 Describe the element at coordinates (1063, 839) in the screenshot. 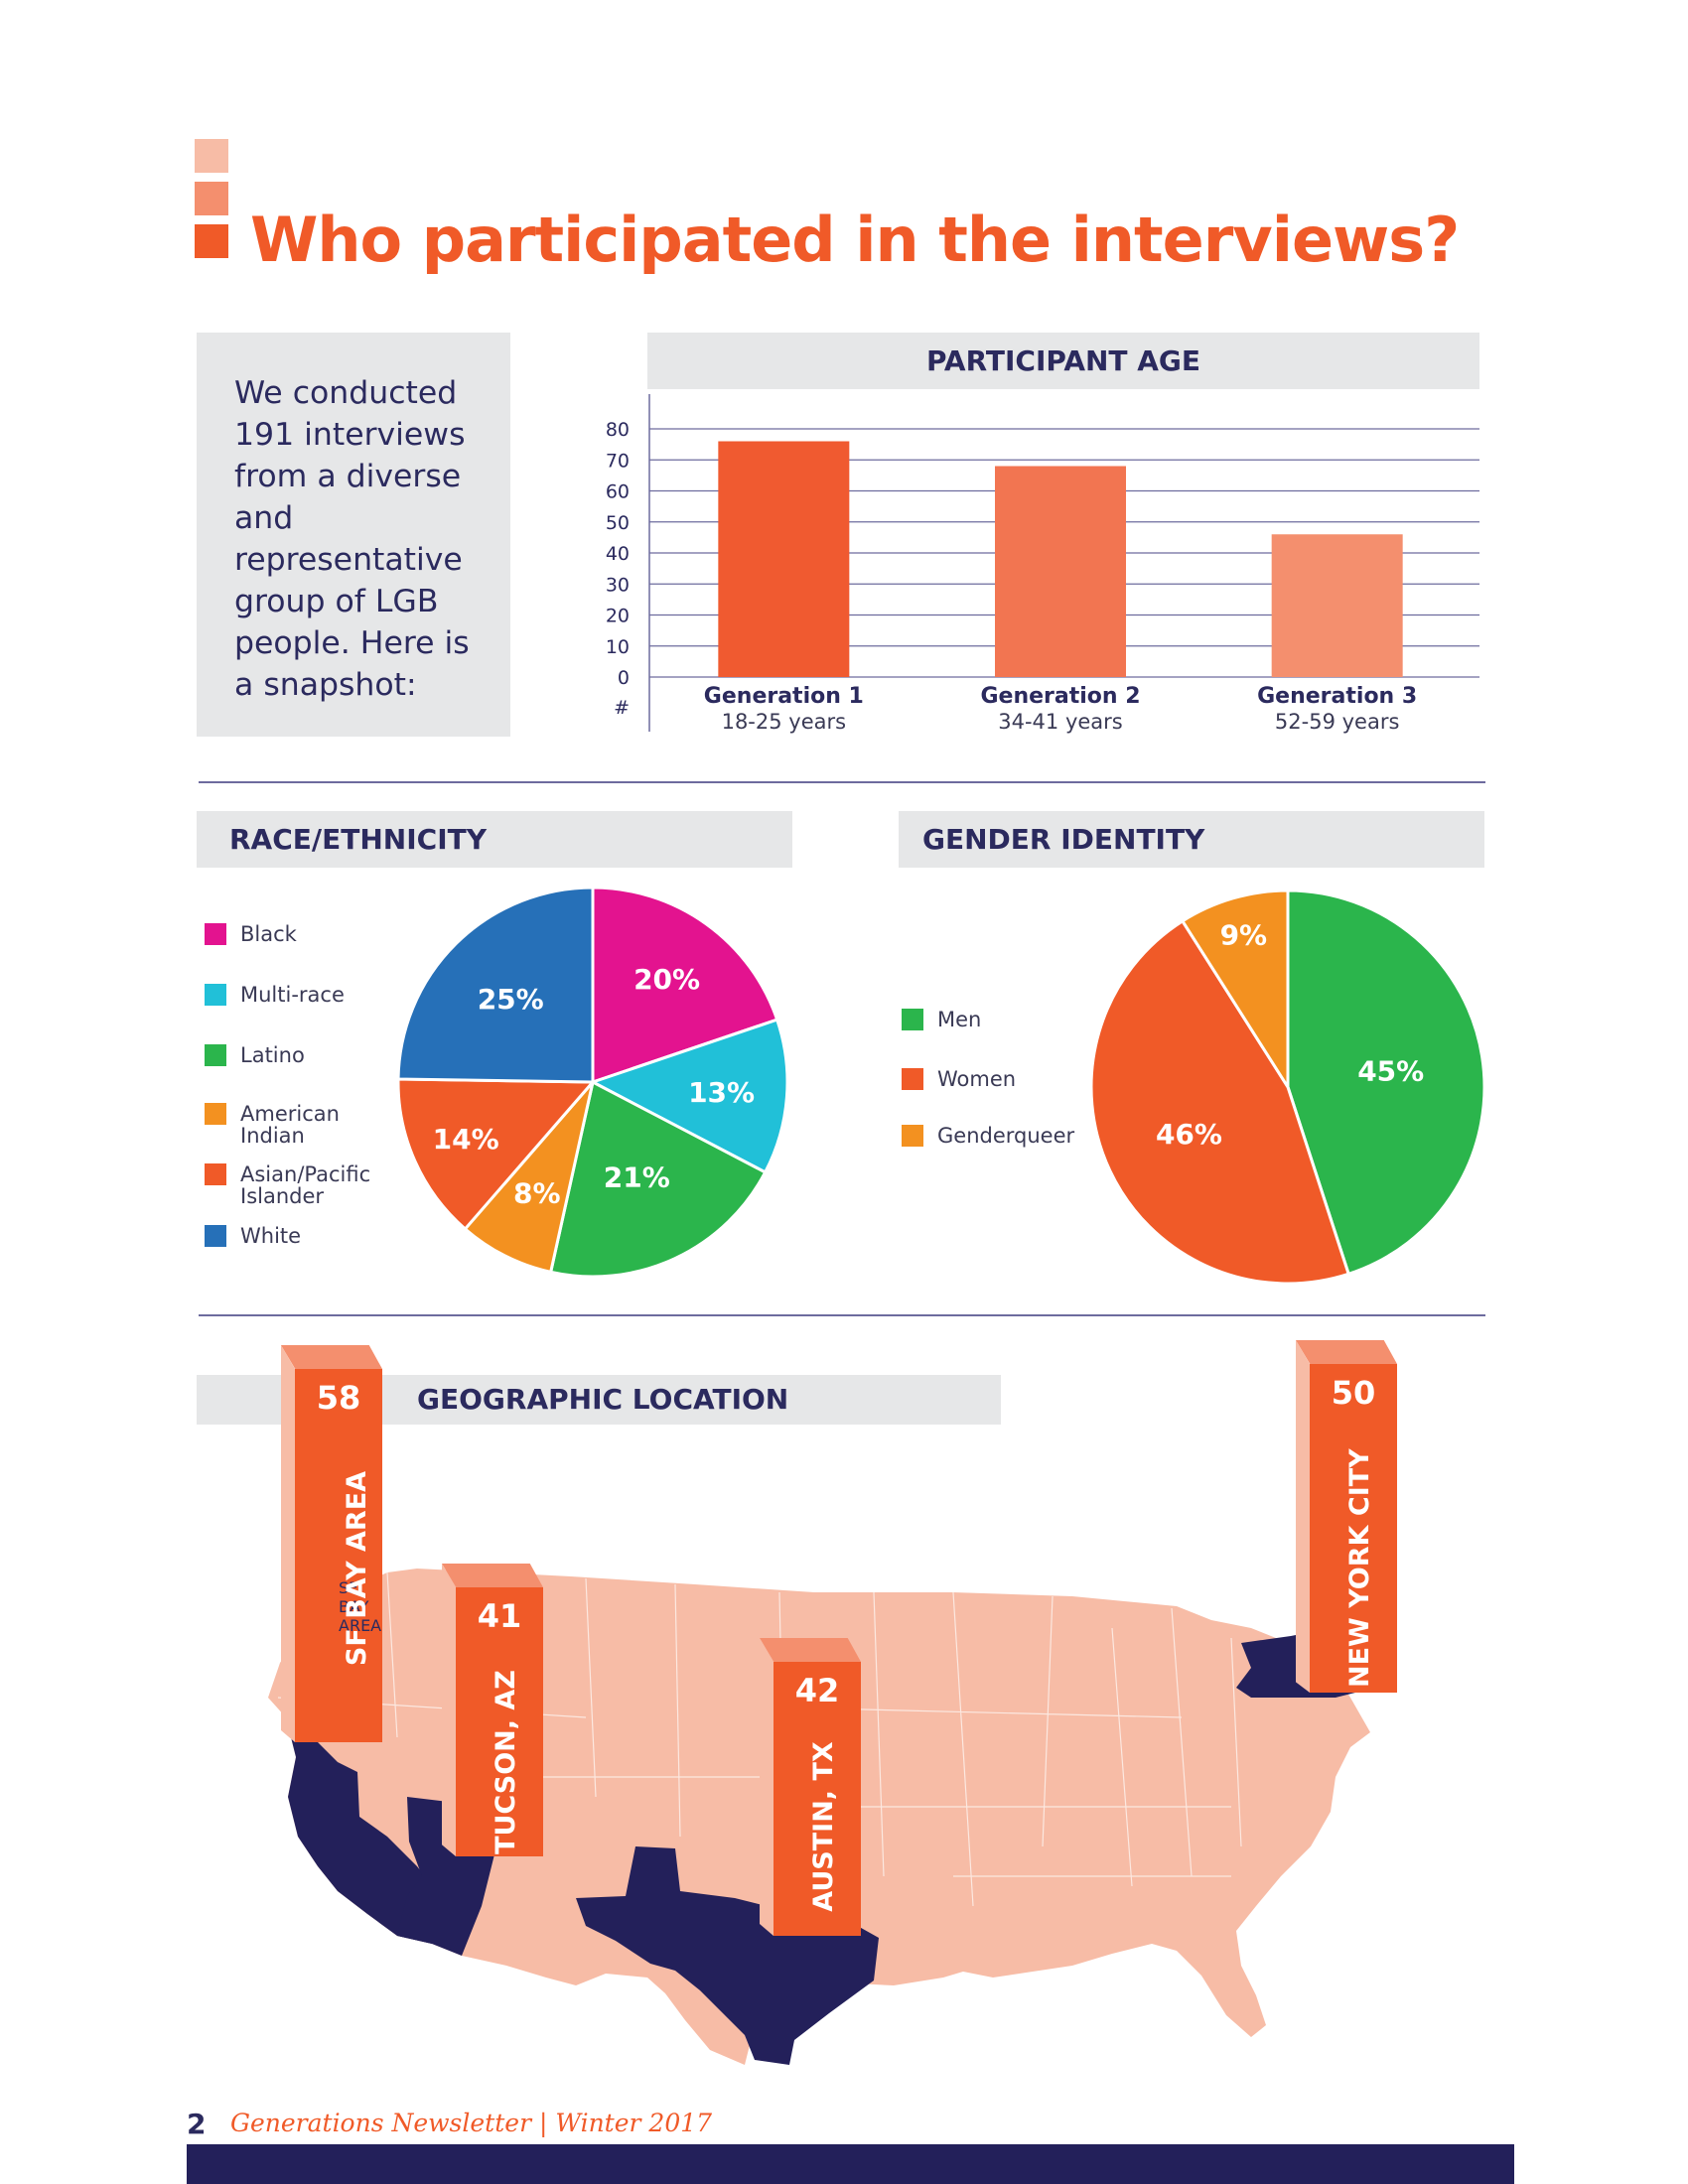

I see `gender-chart-title: GENDER IDENTITY` at that location.